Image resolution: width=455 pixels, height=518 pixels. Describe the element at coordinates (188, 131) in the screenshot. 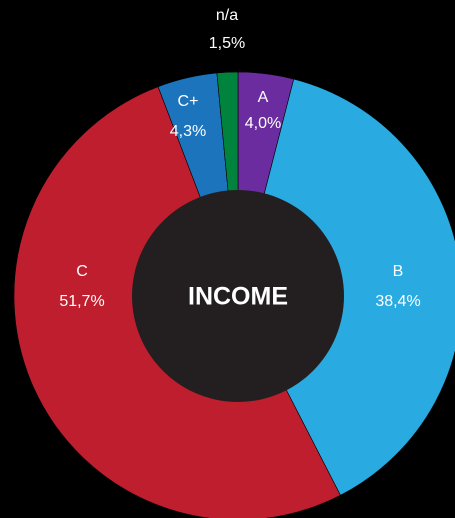

I see `slice-value-label: 4,3%` at that location.